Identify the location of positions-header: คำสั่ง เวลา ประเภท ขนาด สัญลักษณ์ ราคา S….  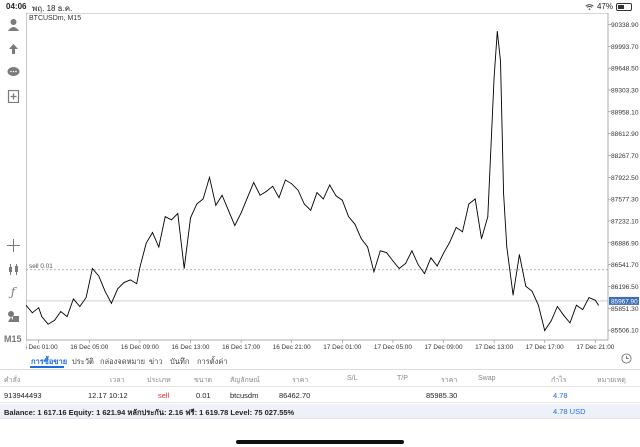
(320, 379).